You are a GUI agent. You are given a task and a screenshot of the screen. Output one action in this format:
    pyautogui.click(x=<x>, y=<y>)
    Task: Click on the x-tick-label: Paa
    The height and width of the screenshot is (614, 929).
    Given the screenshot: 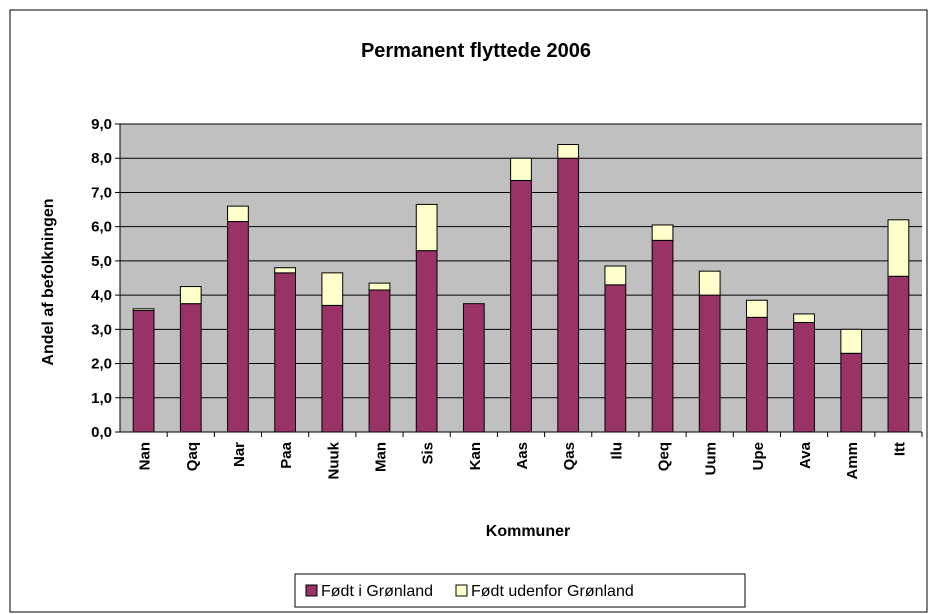 What is the action you would take?
    pyautogui.click(x=286, y=454)
    